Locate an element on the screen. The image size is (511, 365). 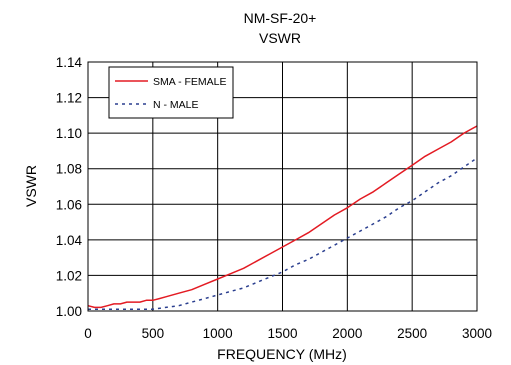
y-tick-label: 1.10 is located at coordinates (69, 133).